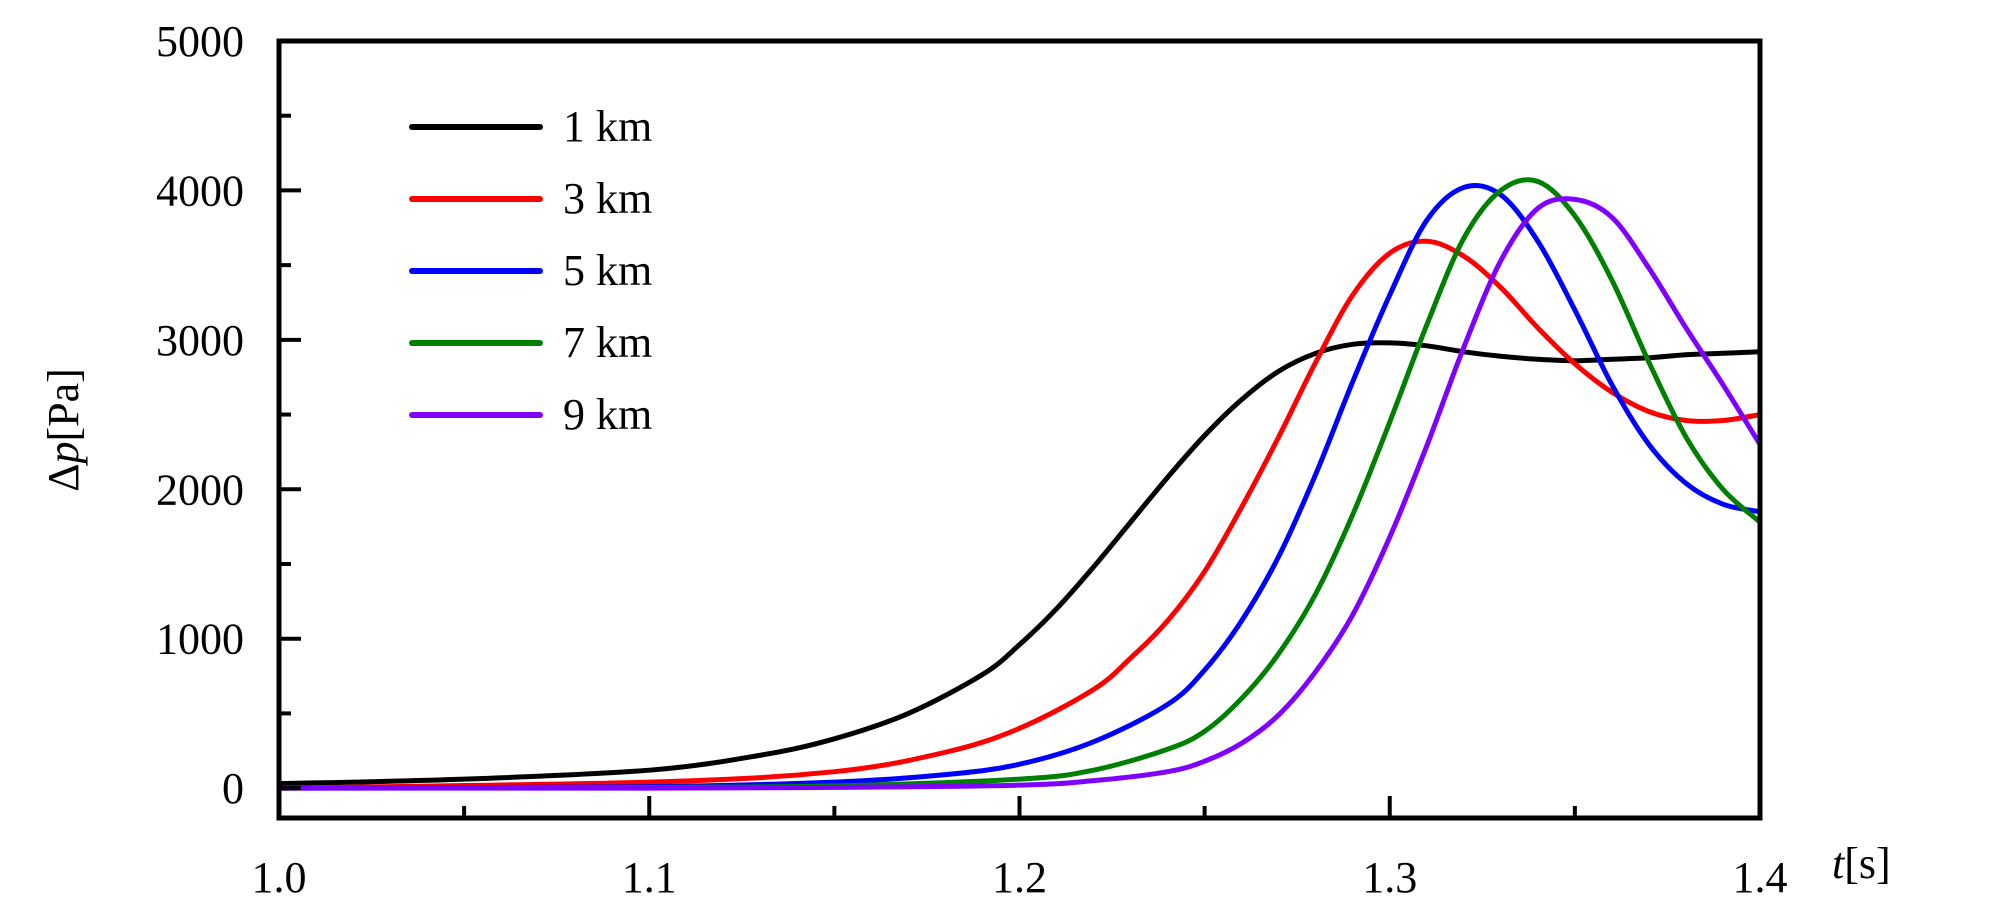  Describe the element at coordinates (607, 198) in the screenshot. I see `legend-label: 3 km` at that location.